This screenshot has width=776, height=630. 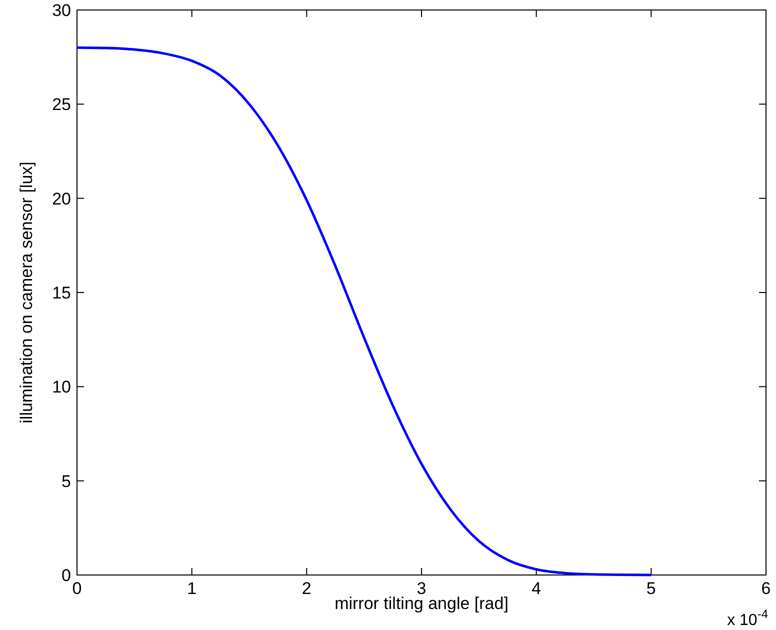 What do you see at coordinates (651, 588) in the screenshot?
I see `x-tick-label: 5` at bounding box center [651, 588].